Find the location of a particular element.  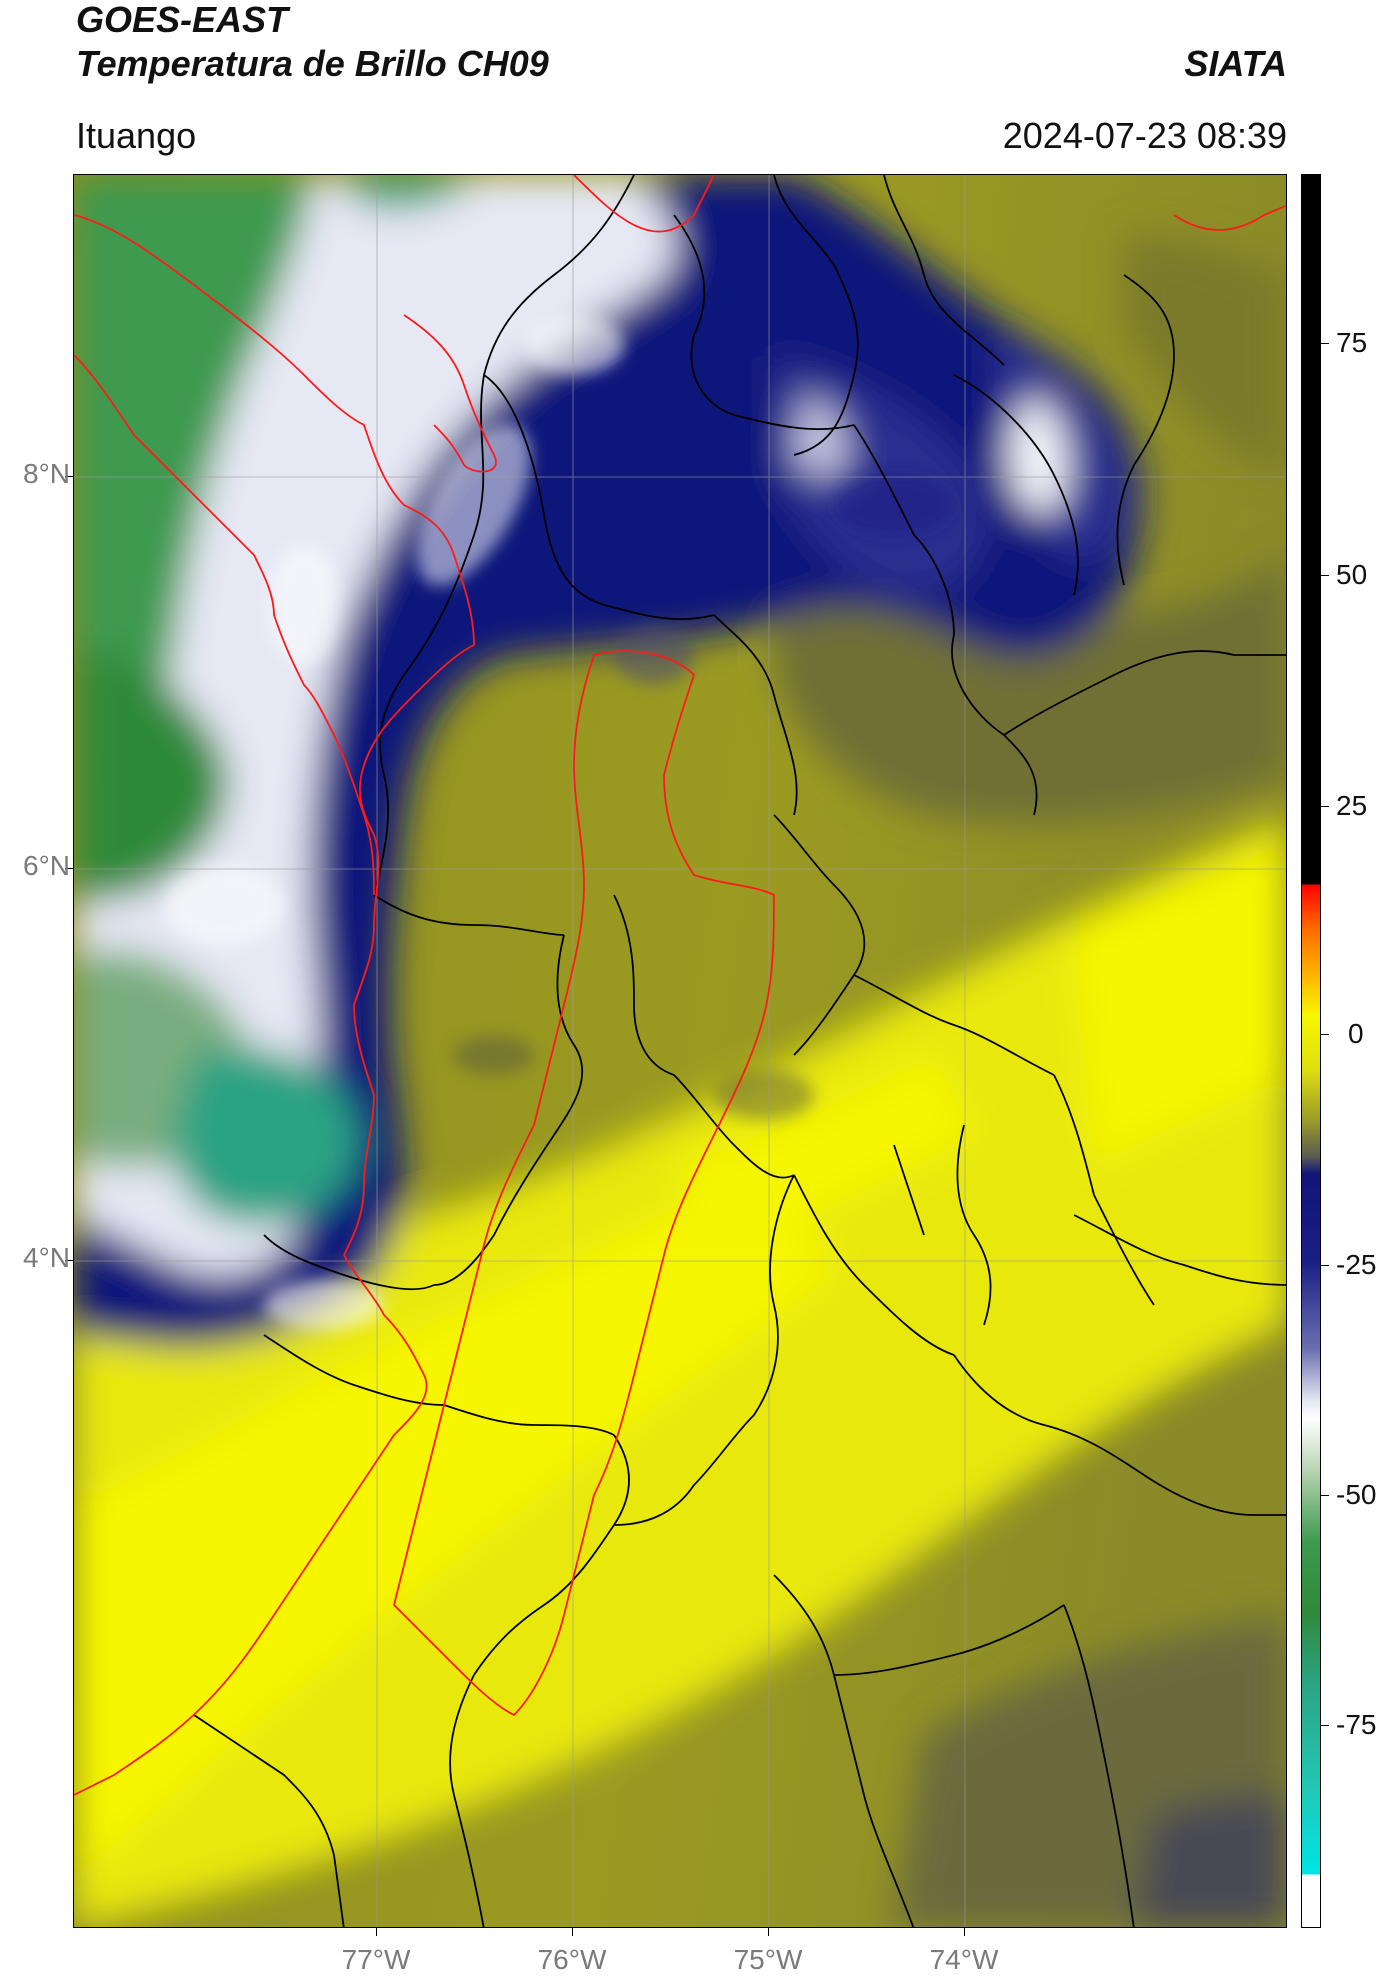

colorbar-label: 25 is located at coordinates (1352, 805).